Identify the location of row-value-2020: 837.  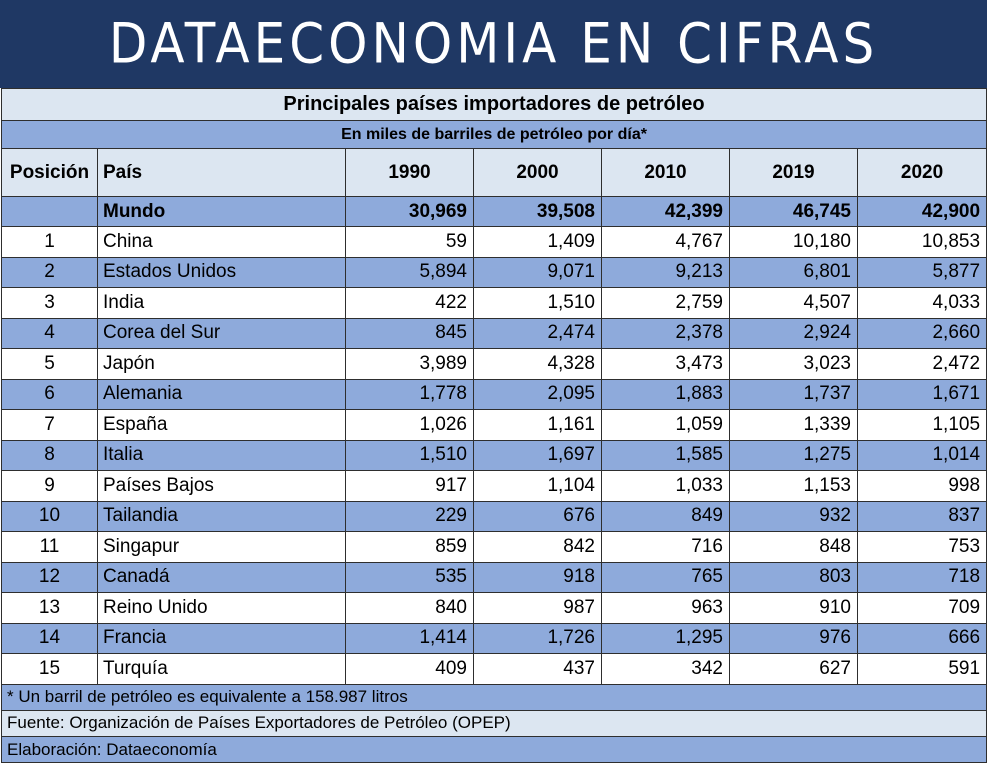
(921, 516).